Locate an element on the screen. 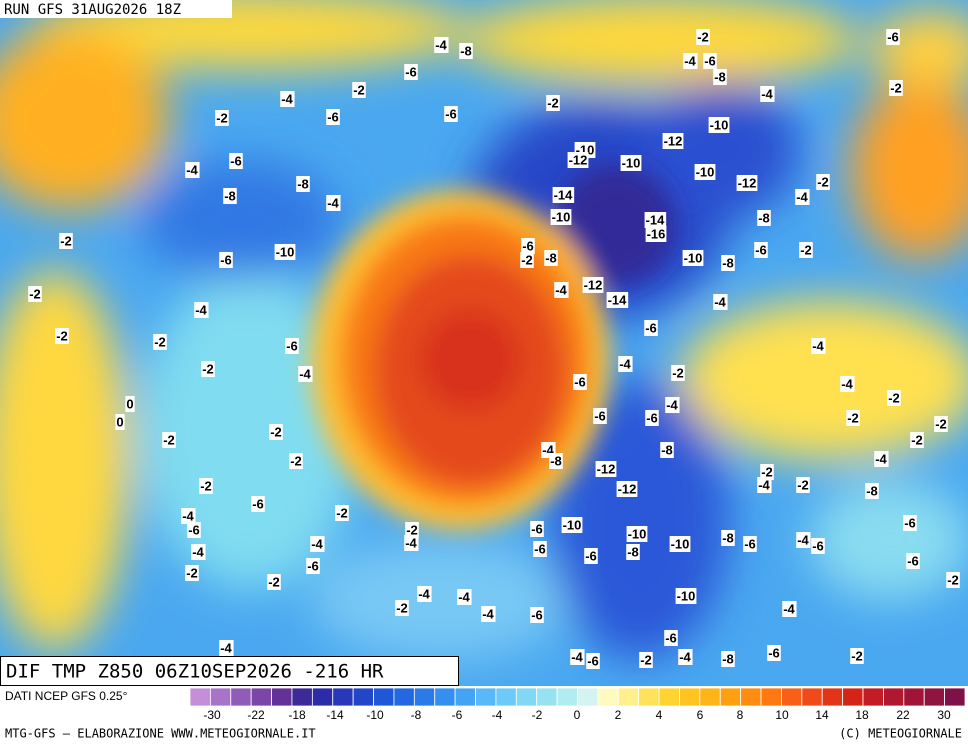  colorbar-tick-label: -30 is located at coordinates (212, 715).